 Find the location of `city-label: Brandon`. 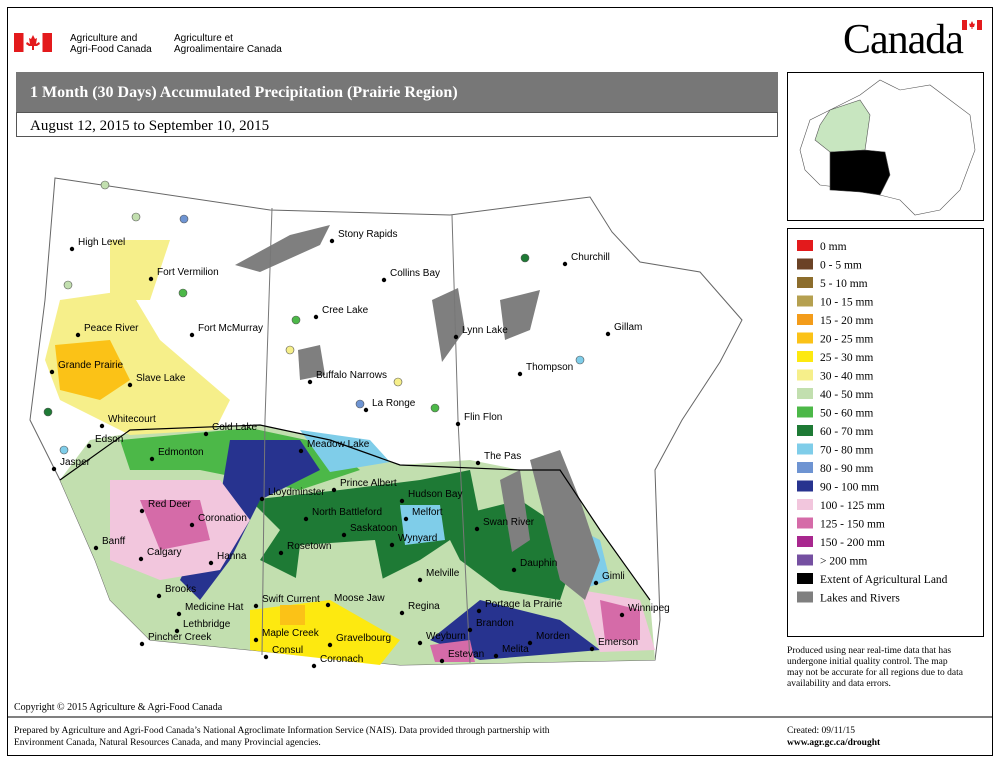

city-label: Brandon is located at coordinates (495, 623).